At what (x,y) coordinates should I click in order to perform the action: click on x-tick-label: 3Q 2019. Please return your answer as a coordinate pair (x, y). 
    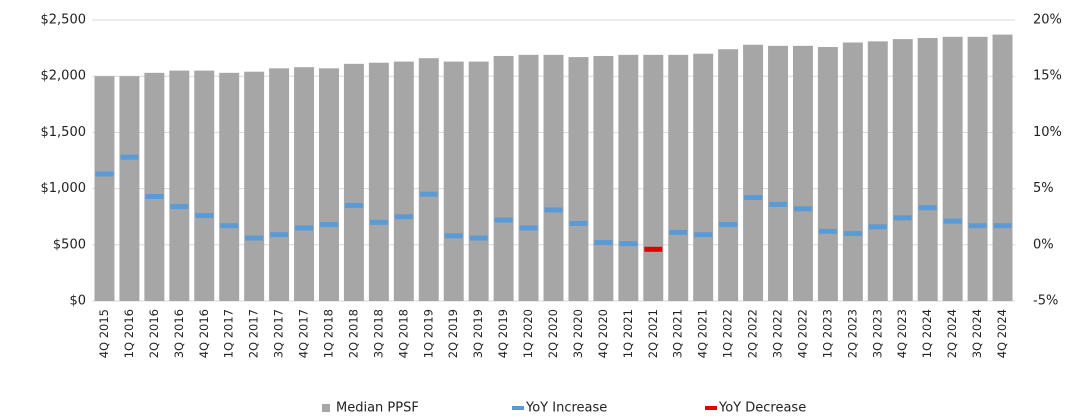
    Looking at the image, I should click on (478, 333).